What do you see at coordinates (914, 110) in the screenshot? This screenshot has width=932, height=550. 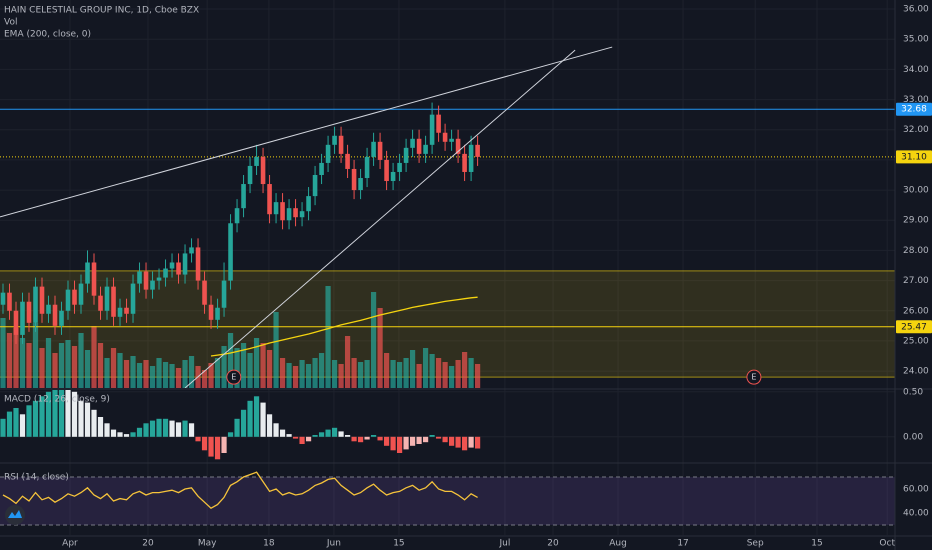 I see `price-label: 32.68` at bounding box center [914, 110].